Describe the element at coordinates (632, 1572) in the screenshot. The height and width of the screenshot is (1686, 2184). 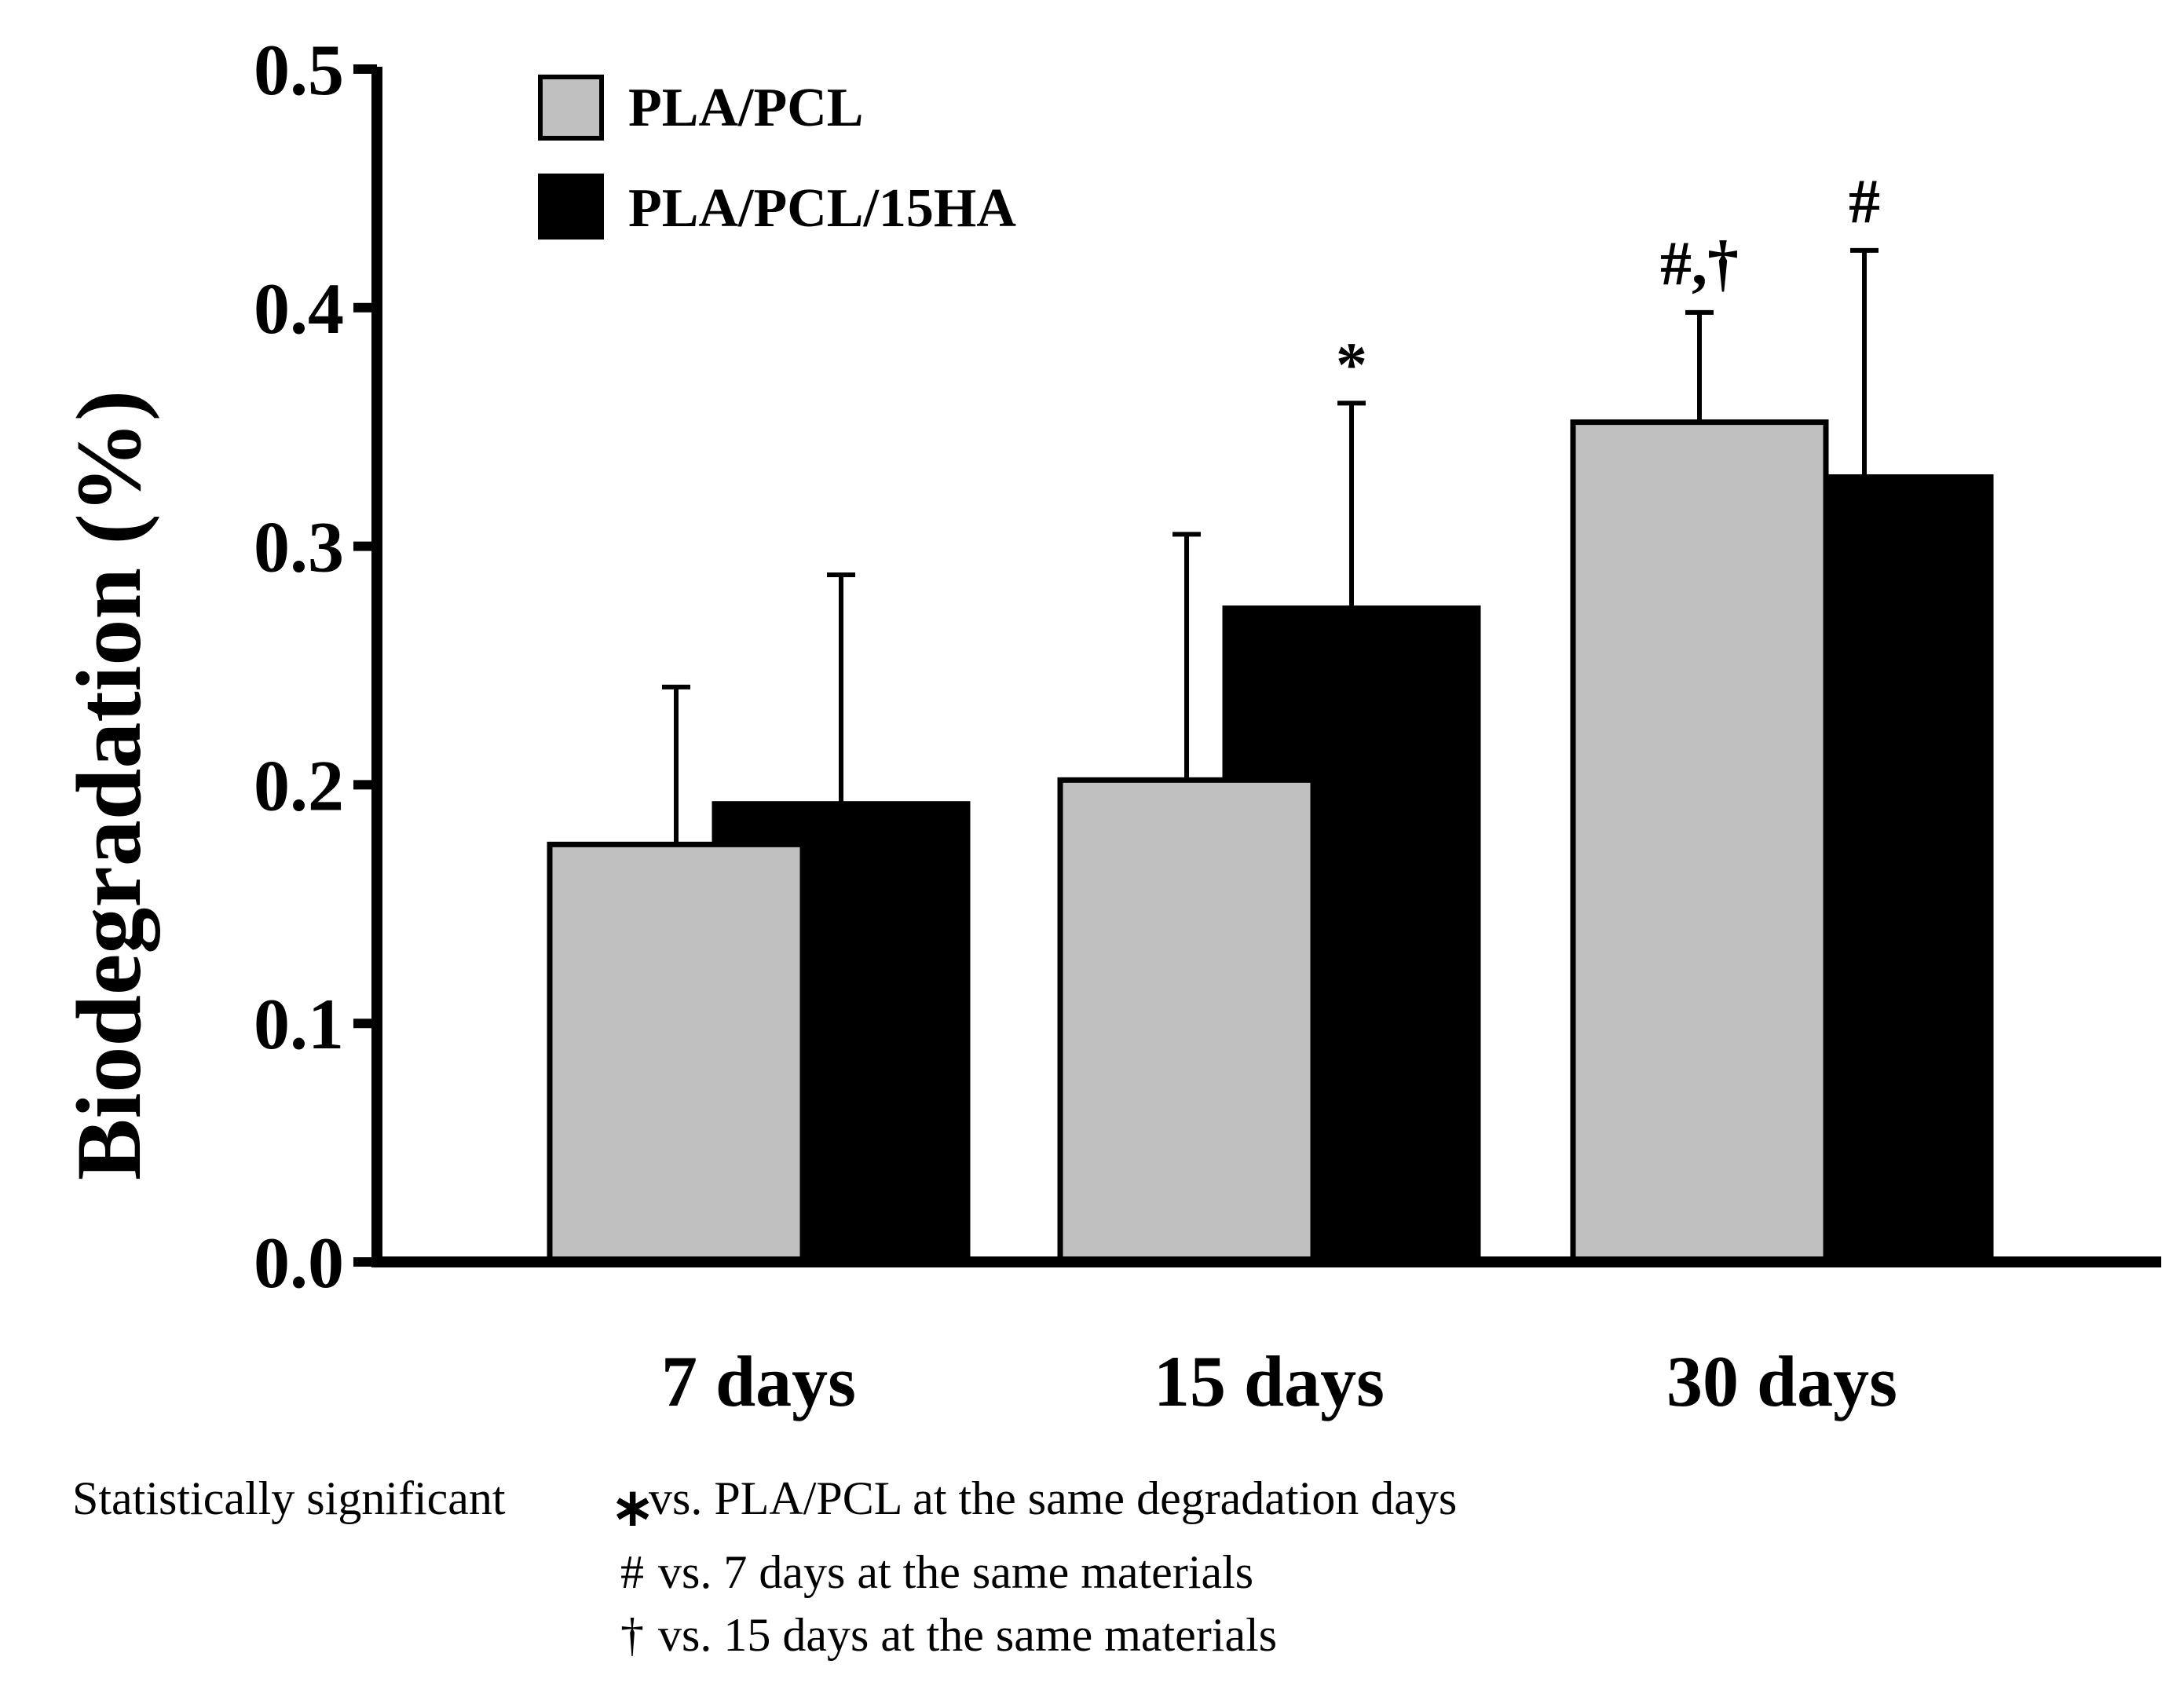
I see `footnote-symbol-hash: #` at that location.